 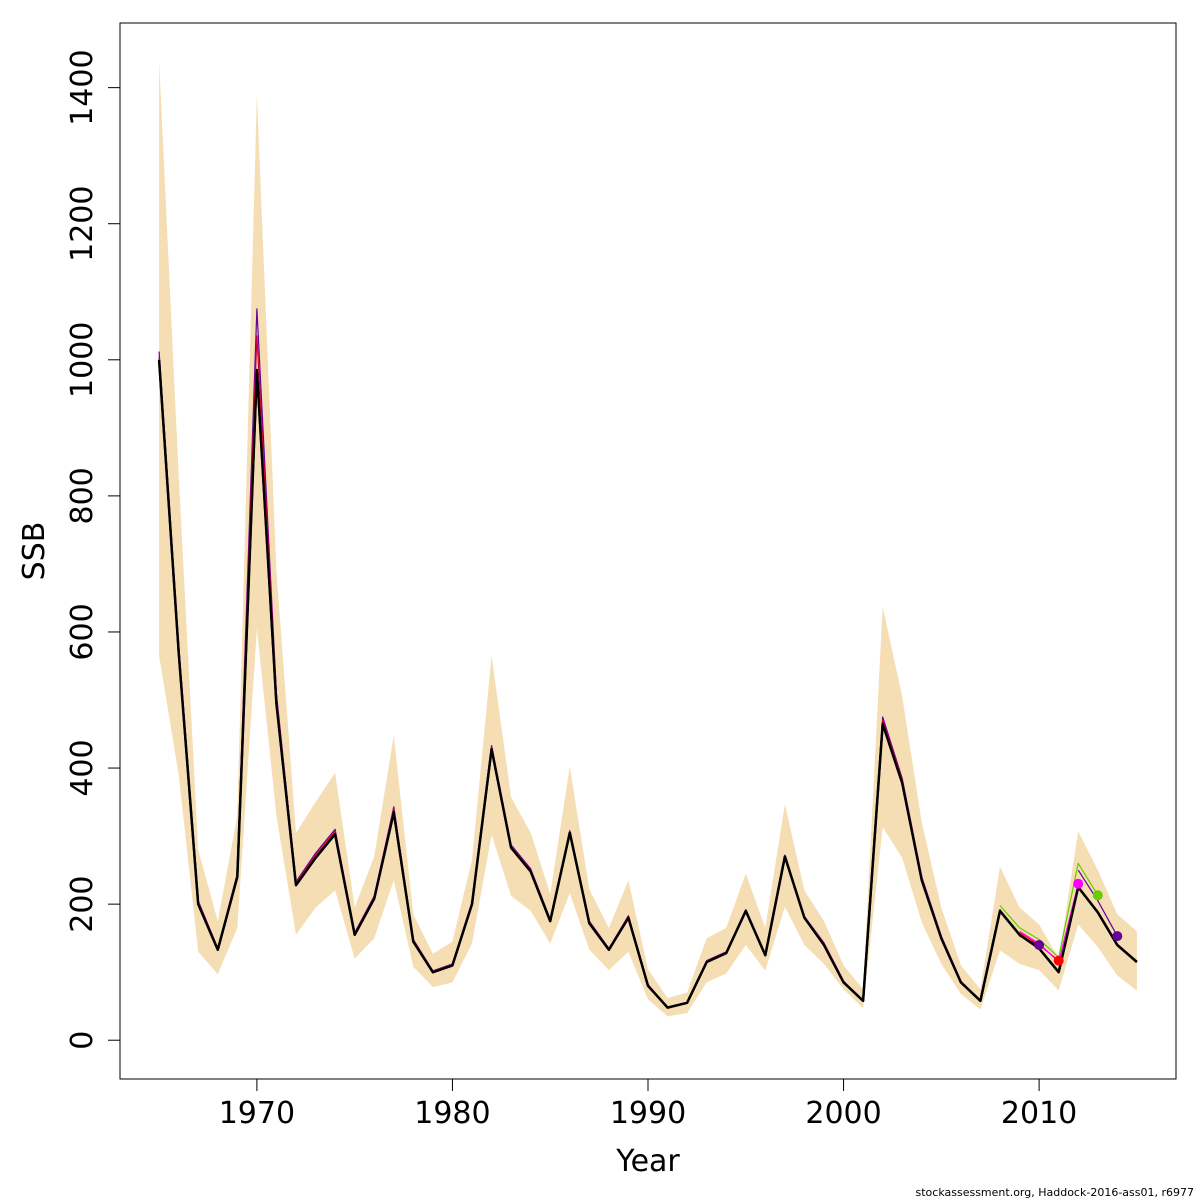 What do you see at coordinates (82, 224) in the screenshot?
I see `y-tick-label-1200: 1200` at bounding box center [82, 224].